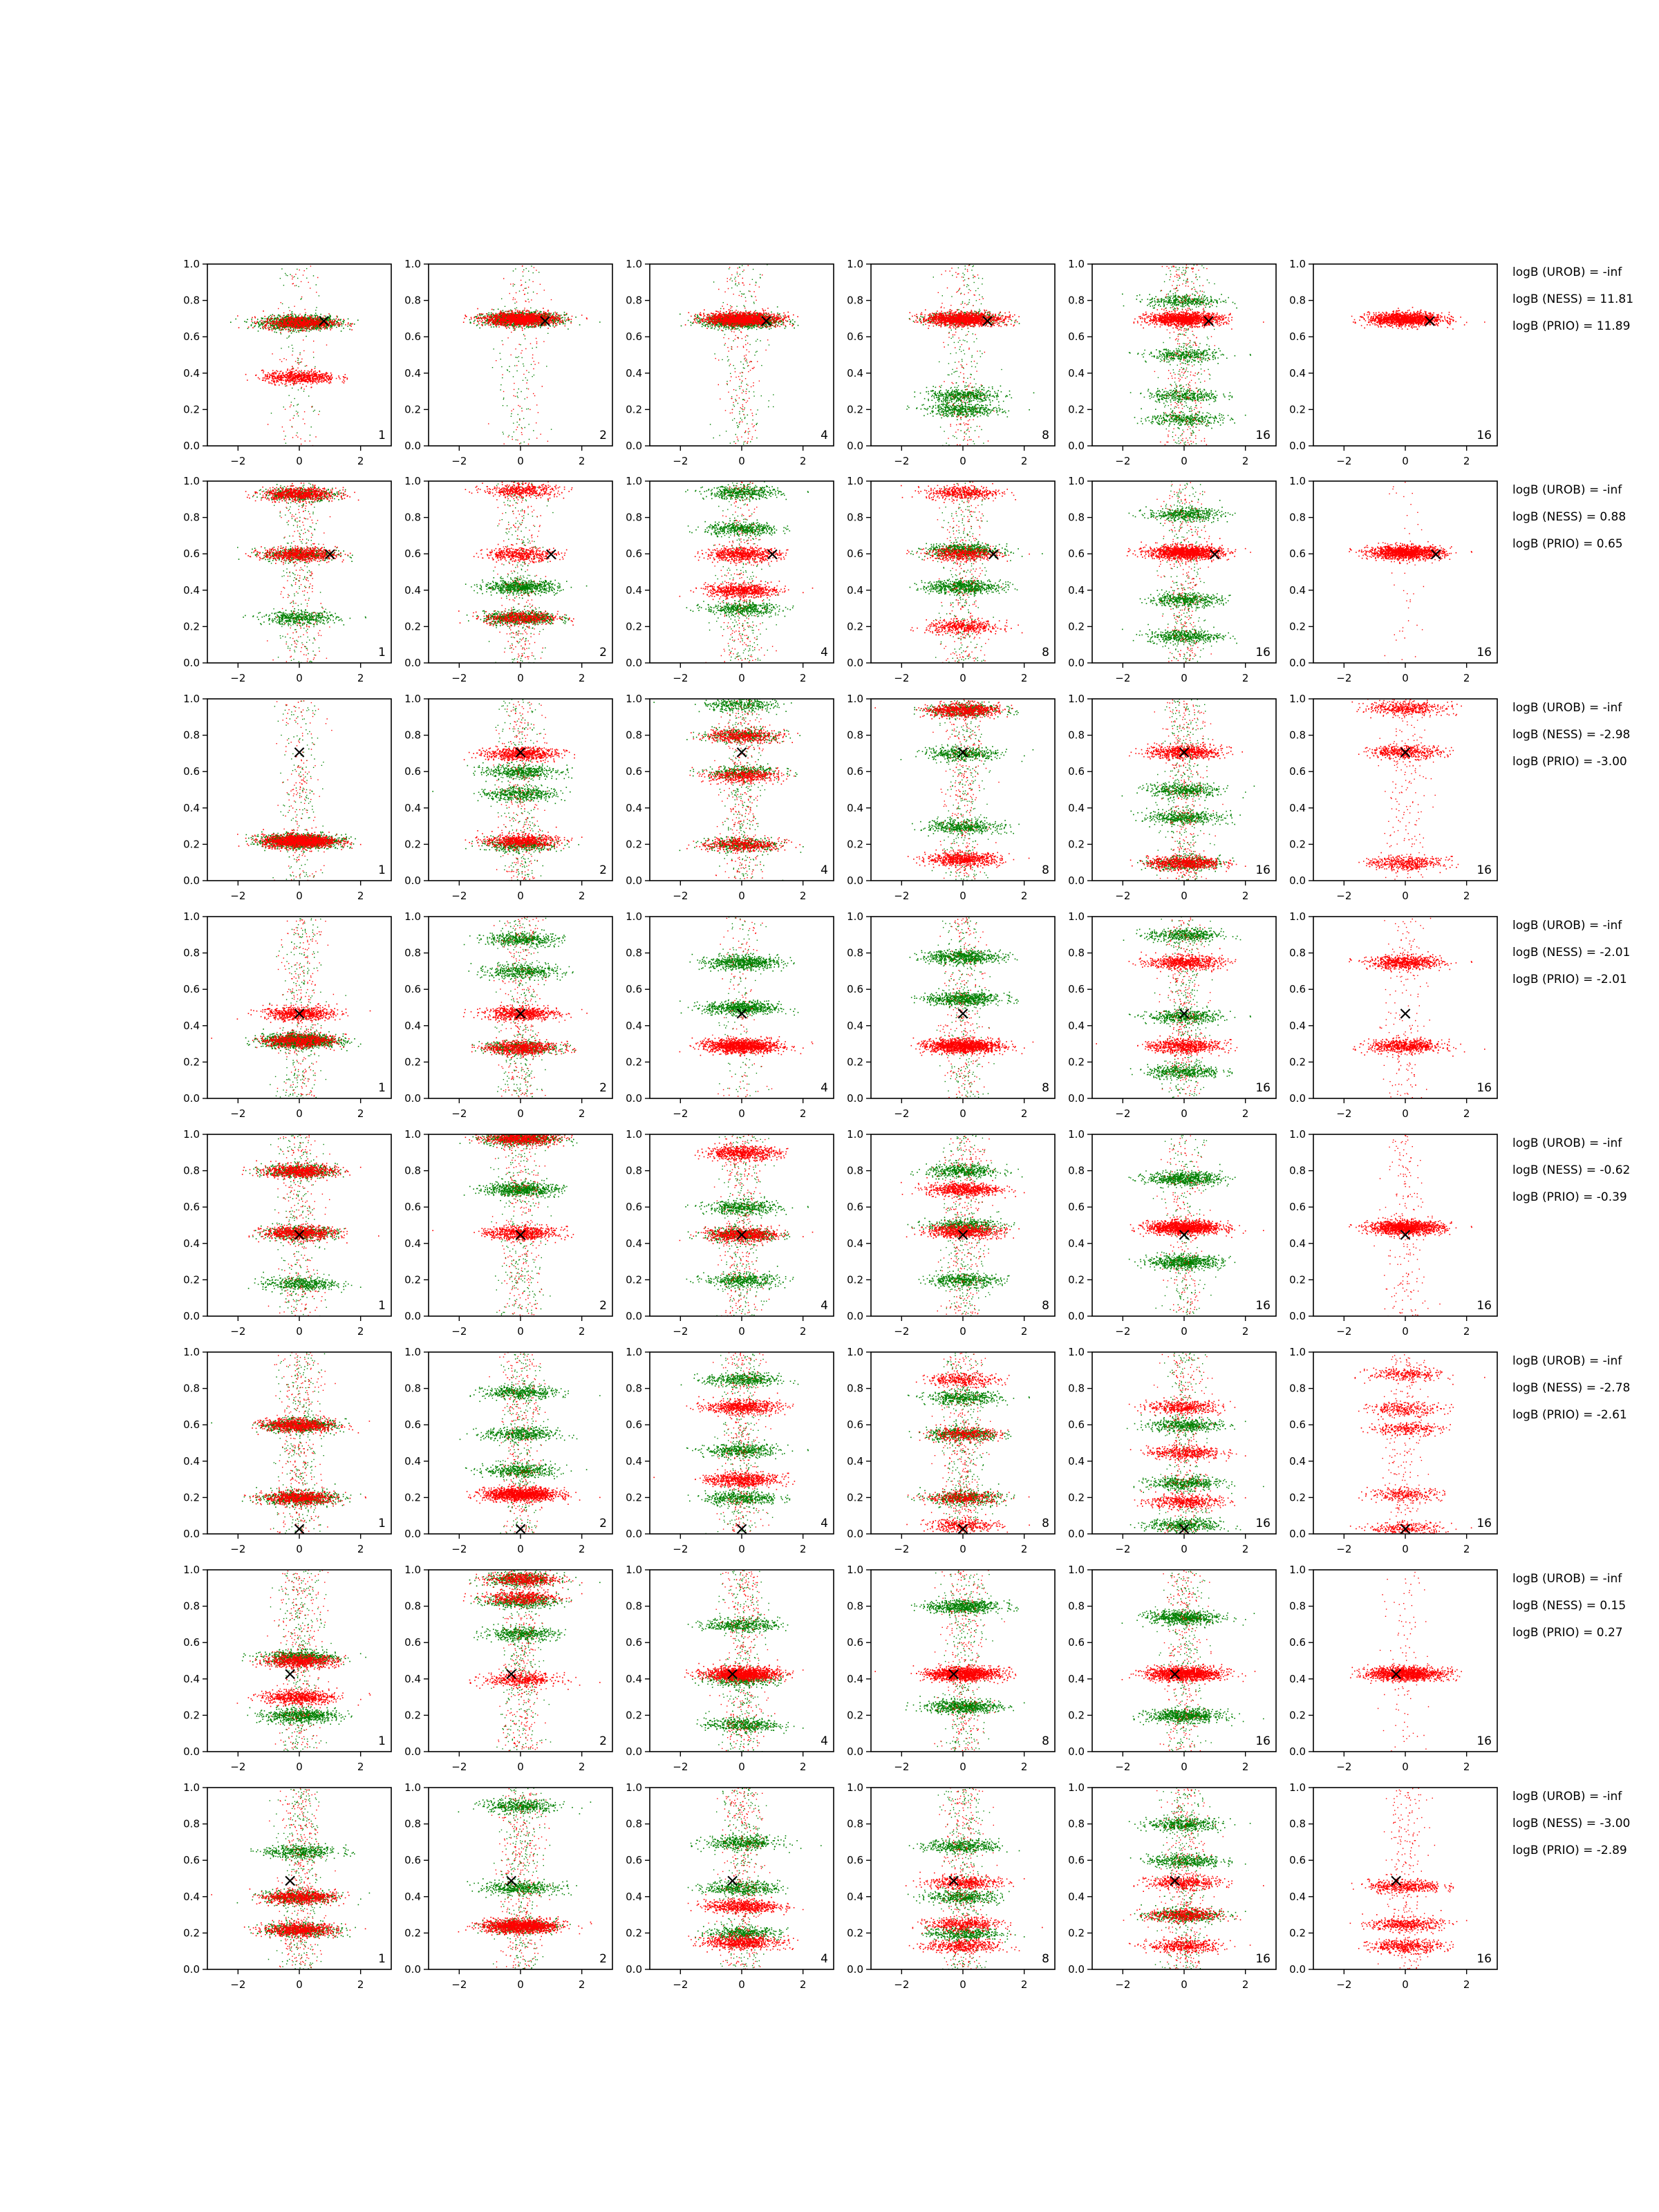 This screenshot has height=2212, width=1659. What do you see at coordinates (1567, 1797) in the screenshot?
I see `logb-annotation: logB (UROB) = -inf` at bounding box center [1567, 1797].